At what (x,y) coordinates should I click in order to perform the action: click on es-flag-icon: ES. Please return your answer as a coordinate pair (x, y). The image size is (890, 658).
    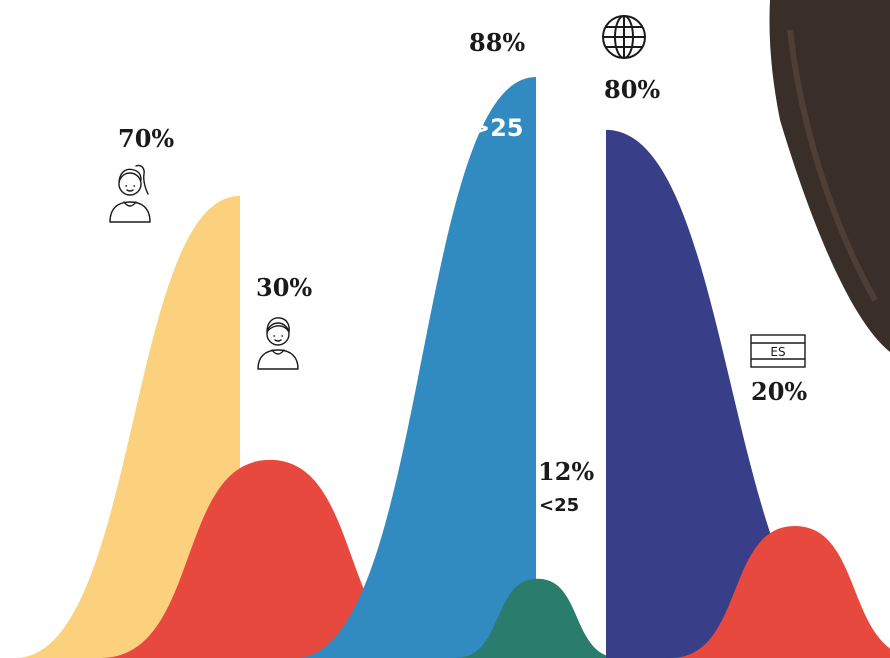
    Looking at the image, I should click on (778, 351).